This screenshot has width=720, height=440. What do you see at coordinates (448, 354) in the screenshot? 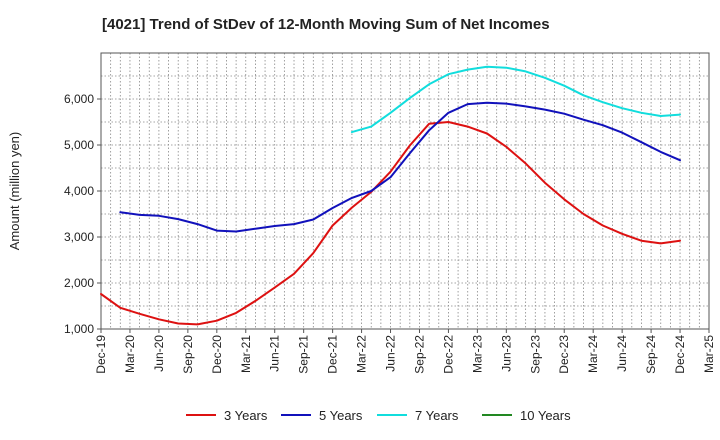
I see `x-tick-label: Dec-22` at bounding box center [448, 354].